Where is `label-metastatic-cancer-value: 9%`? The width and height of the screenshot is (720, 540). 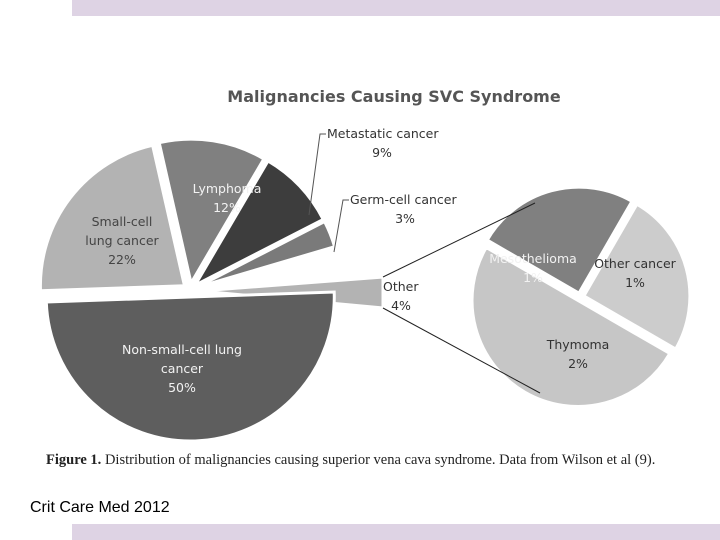 label-metastatic-cancer-value: 9% is located at coordinates (382, 152).